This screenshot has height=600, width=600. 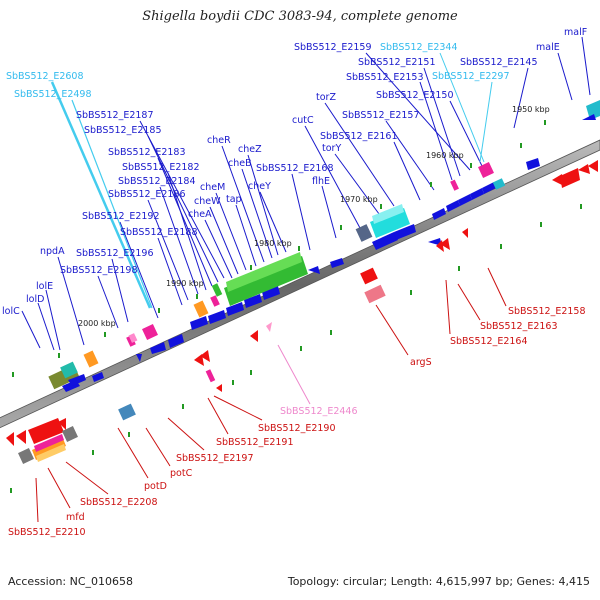 I want to click on gene-label: SbBS512_E2198, so click(x=99, y=270).